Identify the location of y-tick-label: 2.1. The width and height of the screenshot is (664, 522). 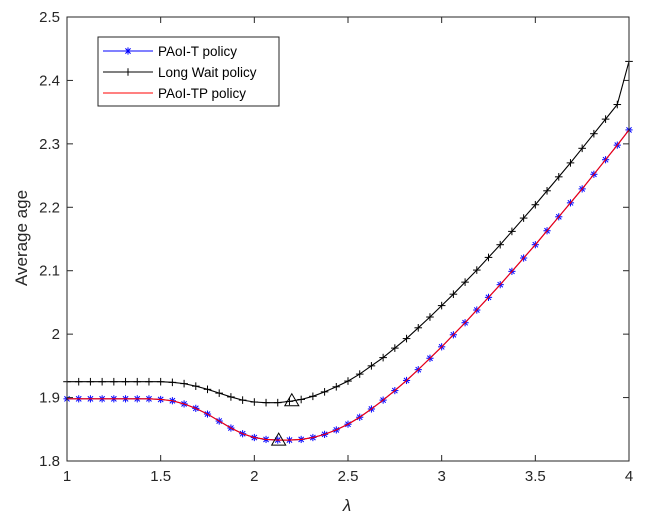
(49, 271).